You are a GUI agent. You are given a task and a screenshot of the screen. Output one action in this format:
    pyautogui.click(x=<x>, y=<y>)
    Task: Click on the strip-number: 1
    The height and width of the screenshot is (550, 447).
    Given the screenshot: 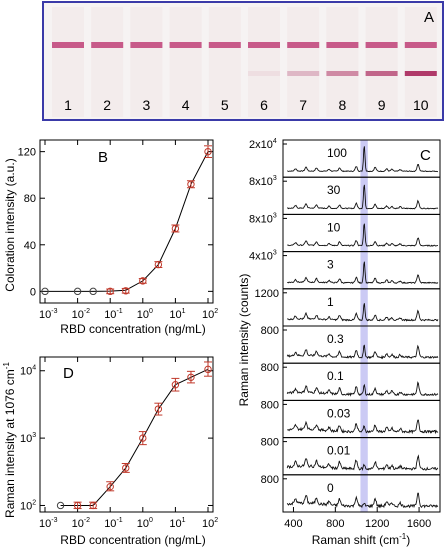 What is the action you would take?
    pyautogui.click(x=68, y=105)
    